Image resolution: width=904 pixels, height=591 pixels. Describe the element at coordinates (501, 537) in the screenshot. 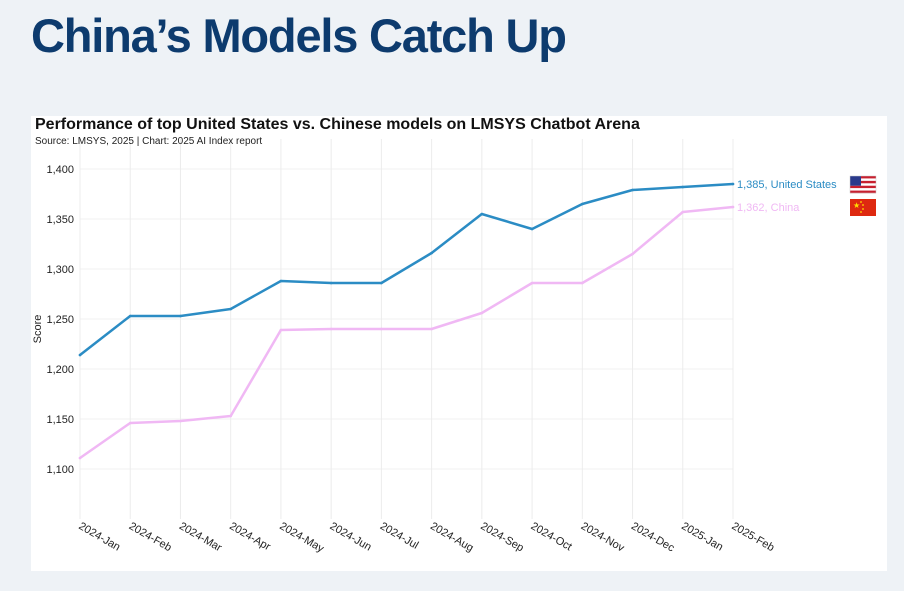

I see `x-tick-label: 2024-Sep` at that location.